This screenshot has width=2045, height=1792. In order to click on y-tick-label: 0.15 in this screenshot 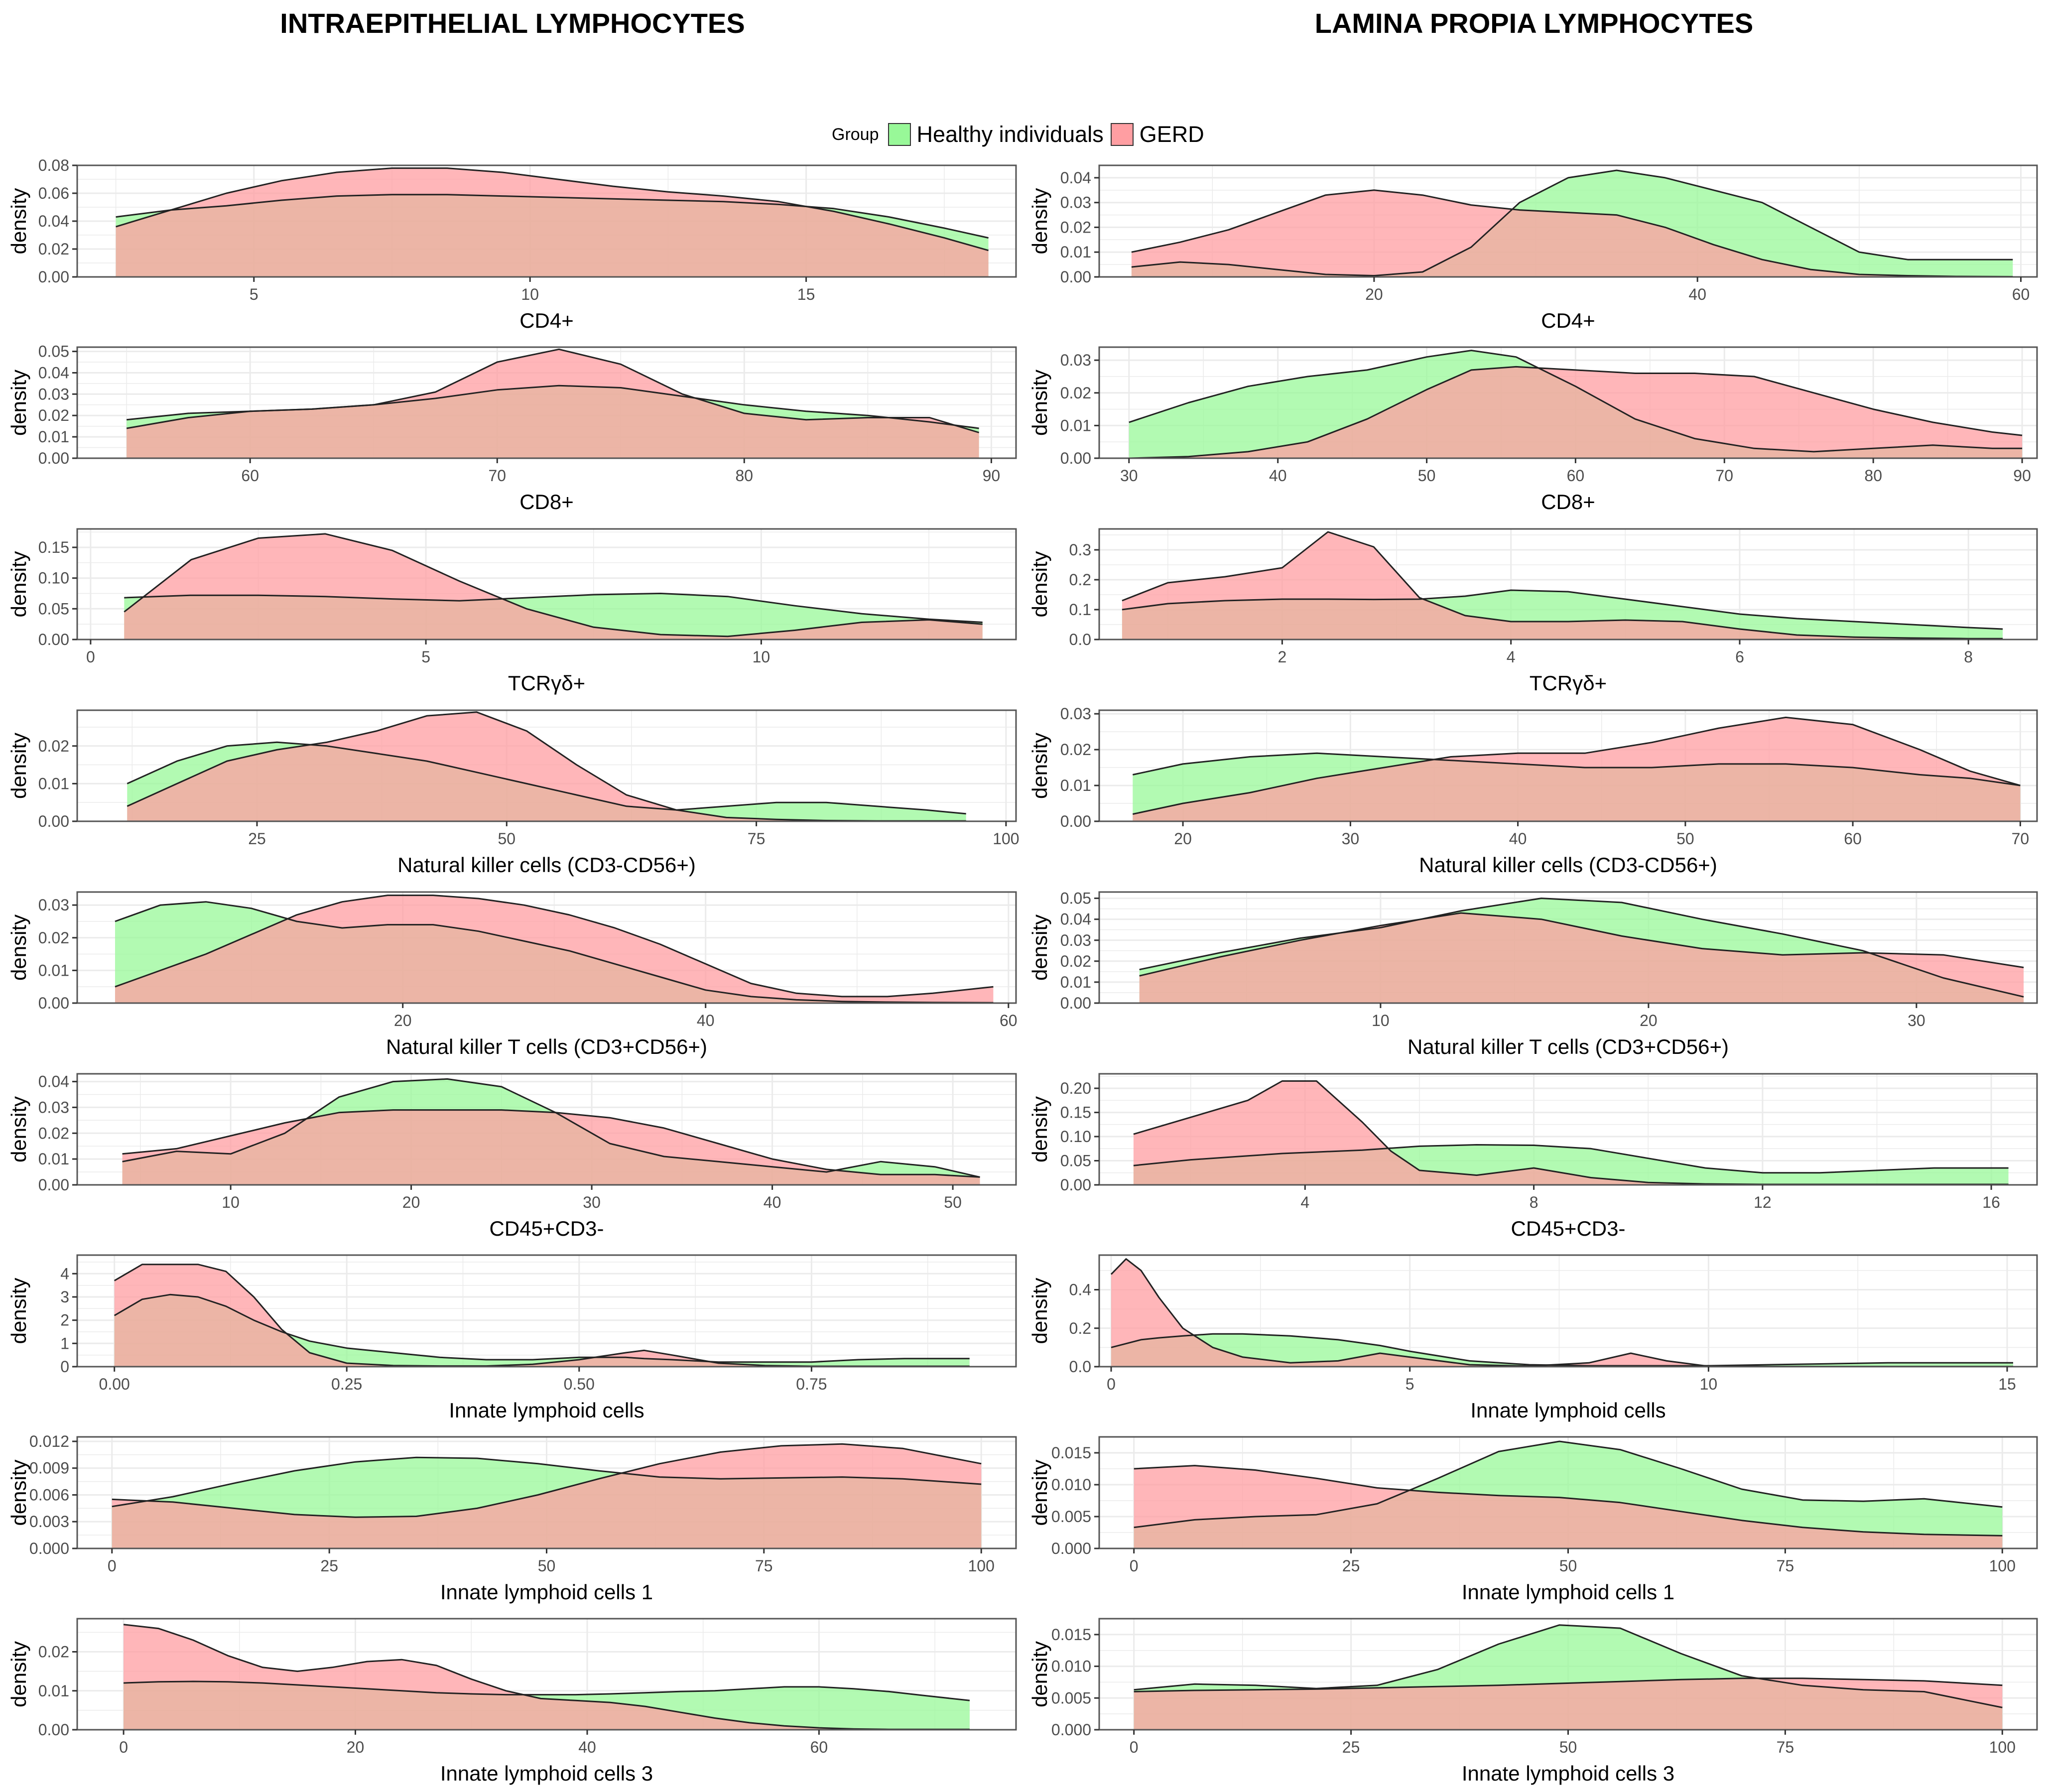, I will do `click(1075, 1113)`.